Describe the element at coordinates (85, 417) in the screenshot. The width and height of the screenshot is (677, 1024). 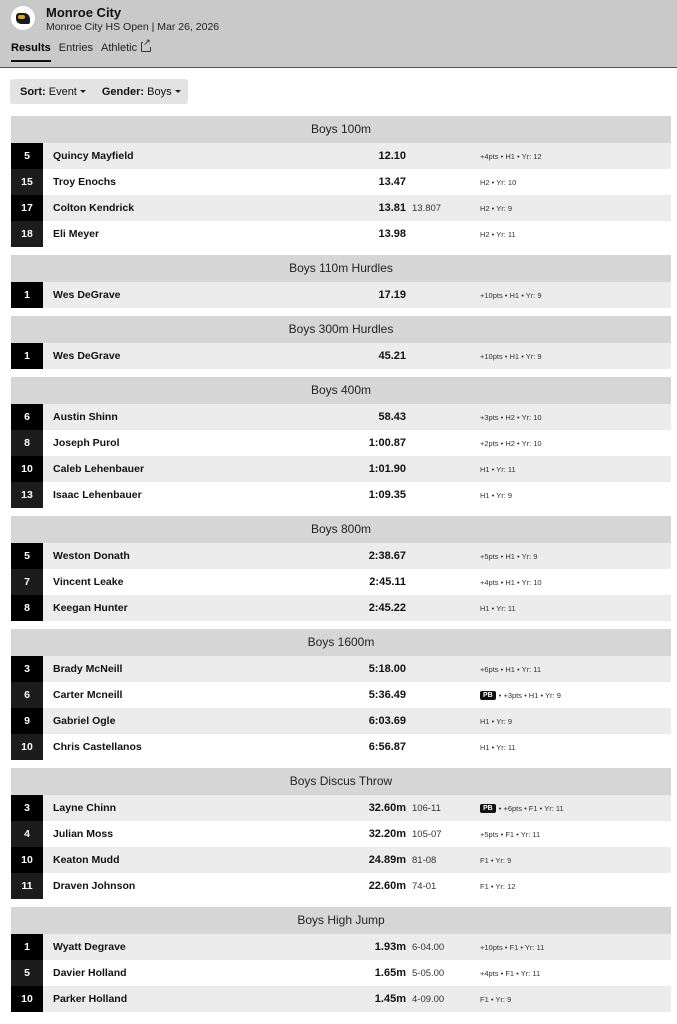
I see `athlete-name: Austin Shinn` at that location.